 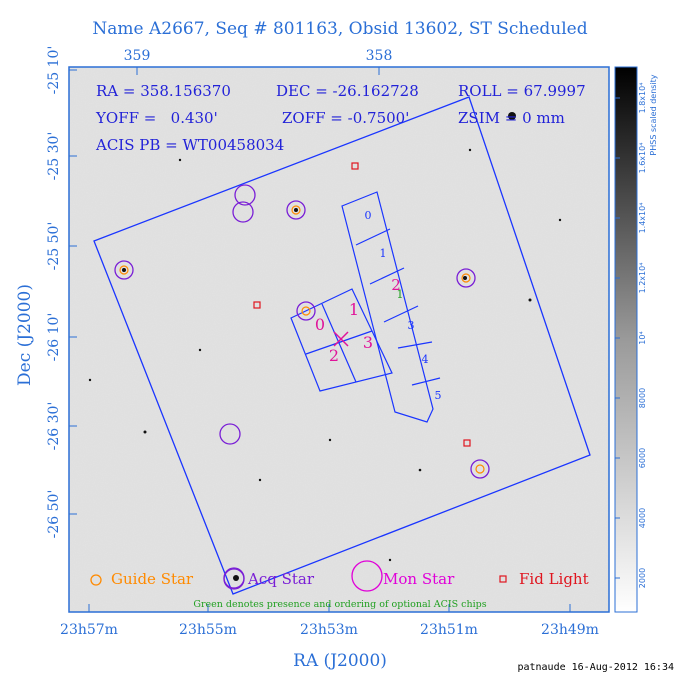 I want to click on y-axis-label: Dec (J2000), so click(x=25, y=335).